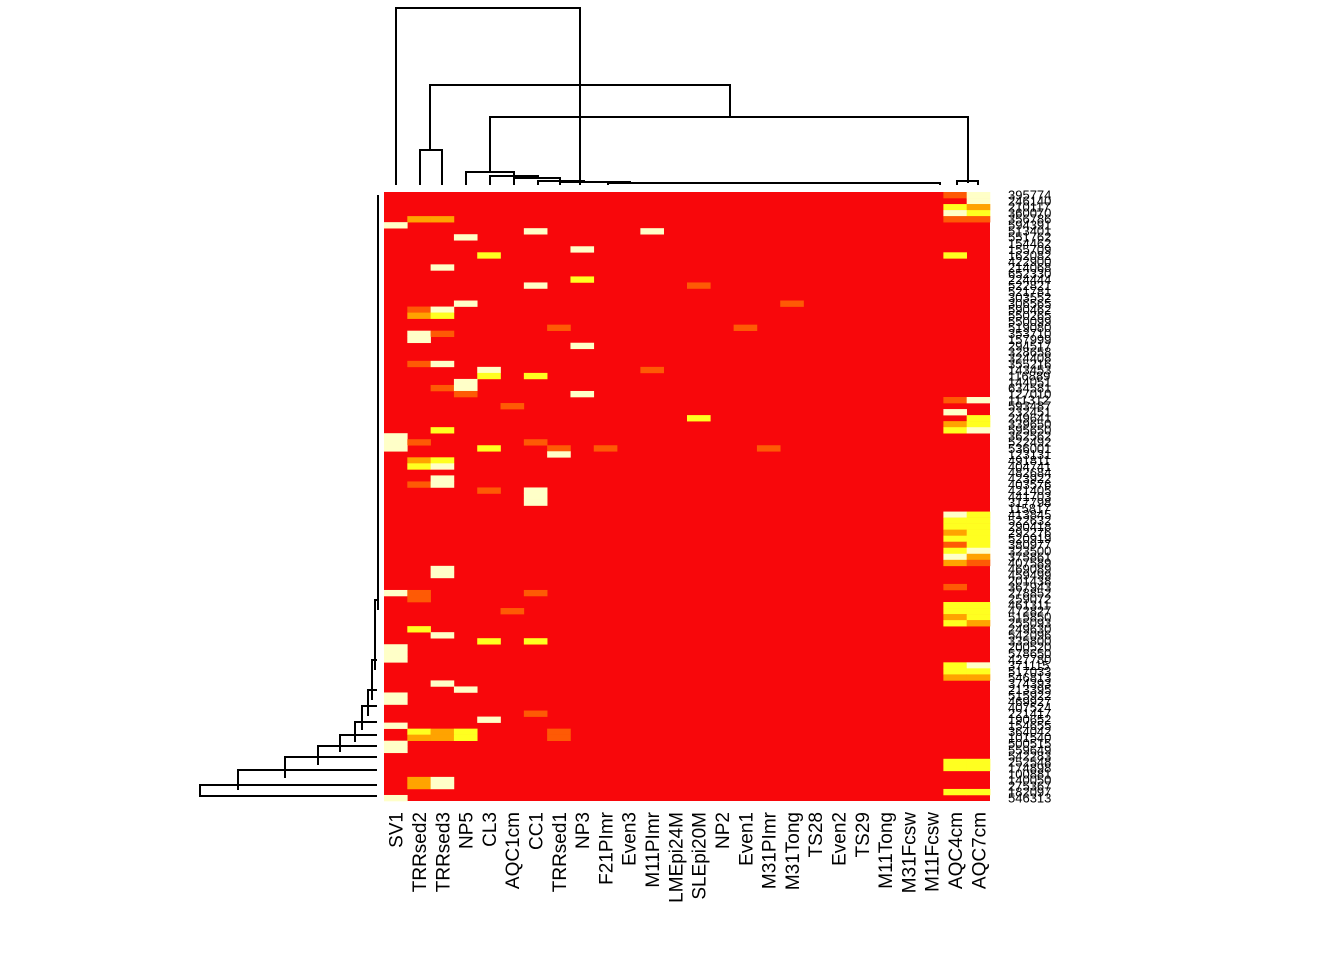 Image resolution: width=1344 pixels, height=960 pixels. I want to click on row-label: 364042, so click(1029, 731).